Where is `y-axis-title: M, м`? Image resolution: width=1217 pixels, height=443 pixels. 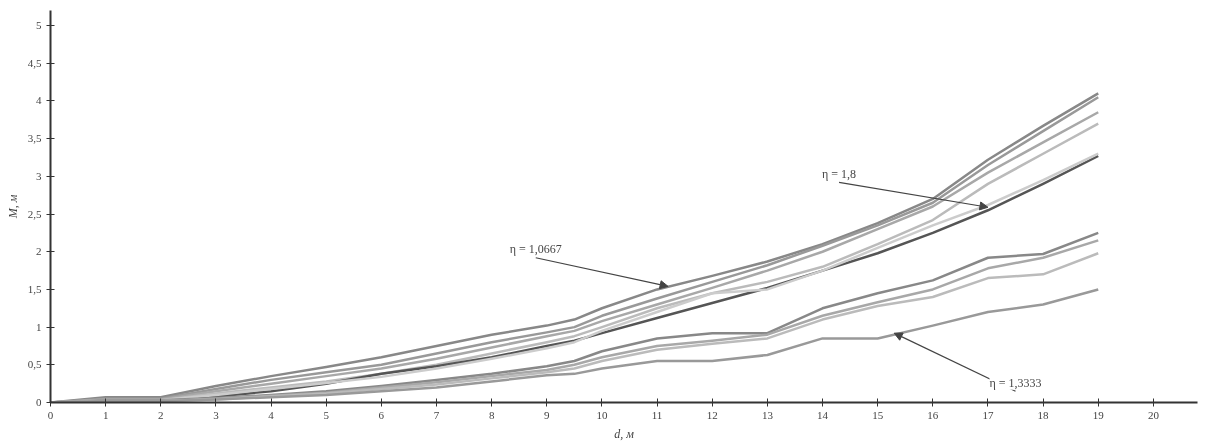 y-axis-title: M, м is located at coordinates (12, 207).